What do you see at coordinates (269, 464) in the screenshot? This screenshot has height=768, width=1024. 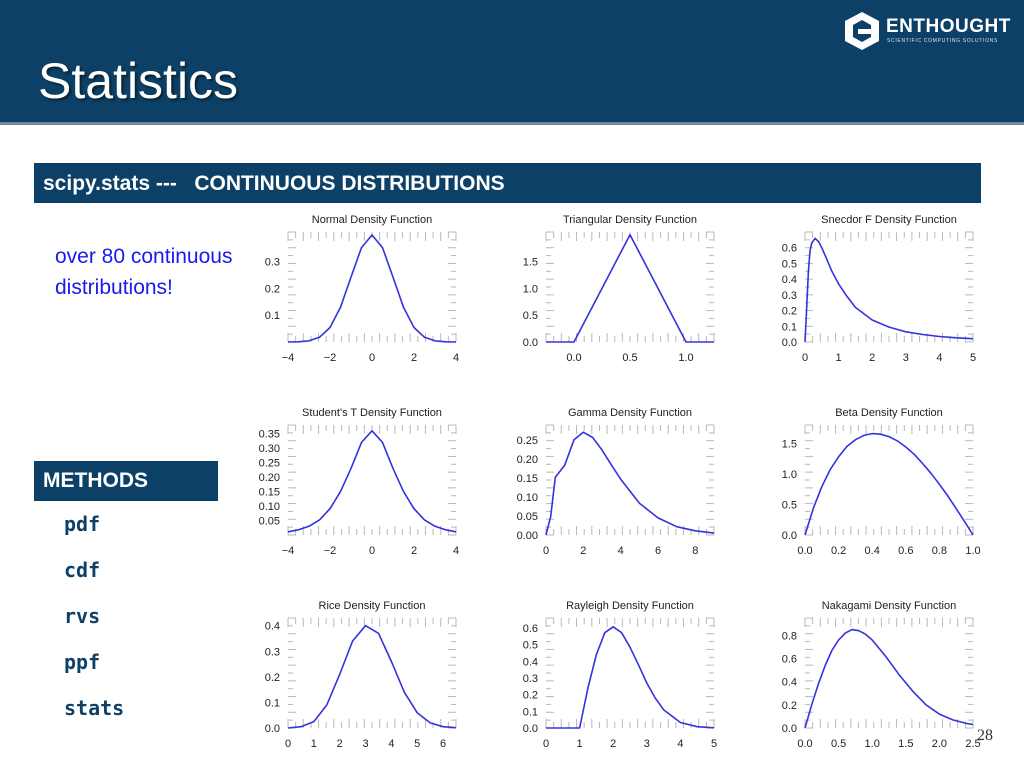 I see `y-tick-label: 0.25` at bounding box center [269, 464].